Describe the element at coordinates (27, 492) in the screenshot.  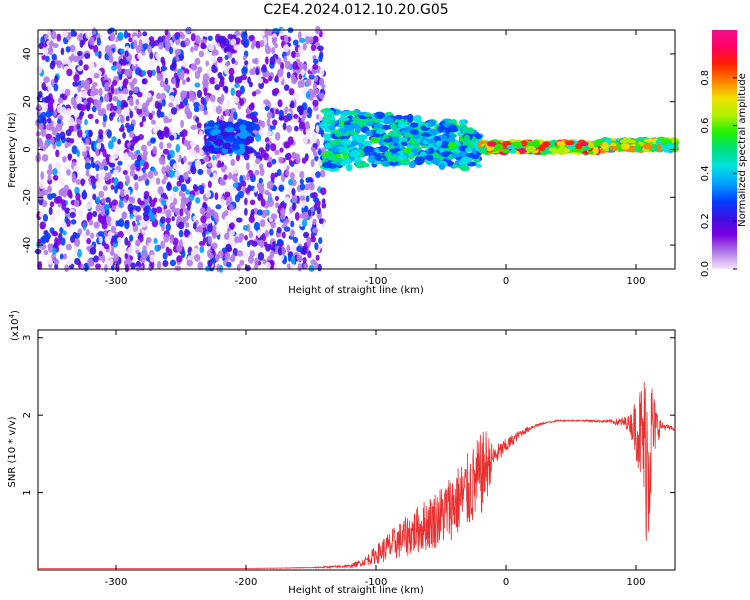
I see `y-tick-label: 1` at that location.